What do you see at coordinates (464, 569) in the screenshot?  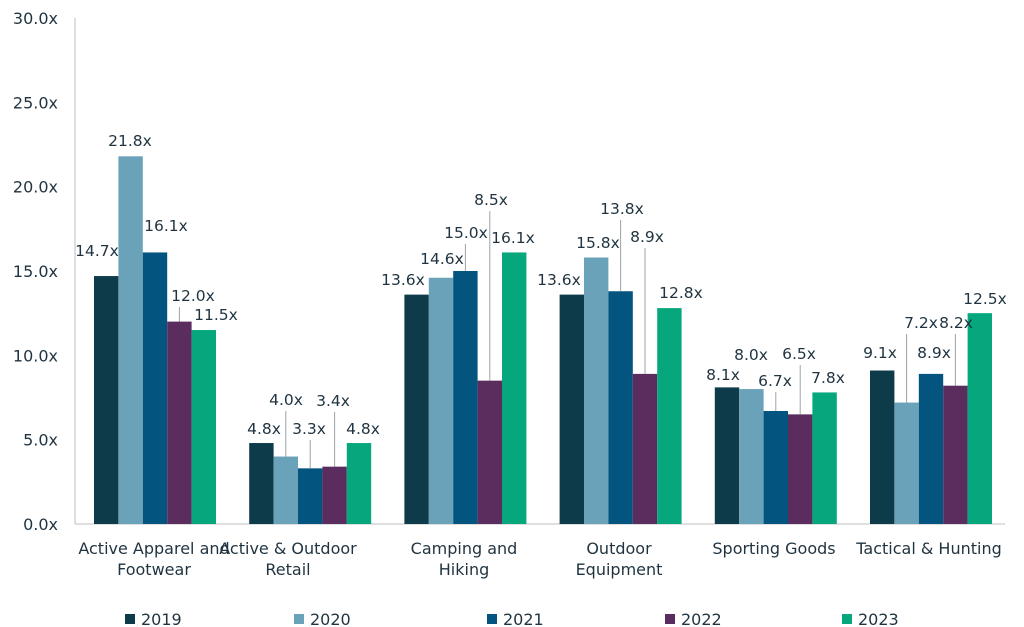 I see `category-label: Hiking` at bounding box center [464, 569].